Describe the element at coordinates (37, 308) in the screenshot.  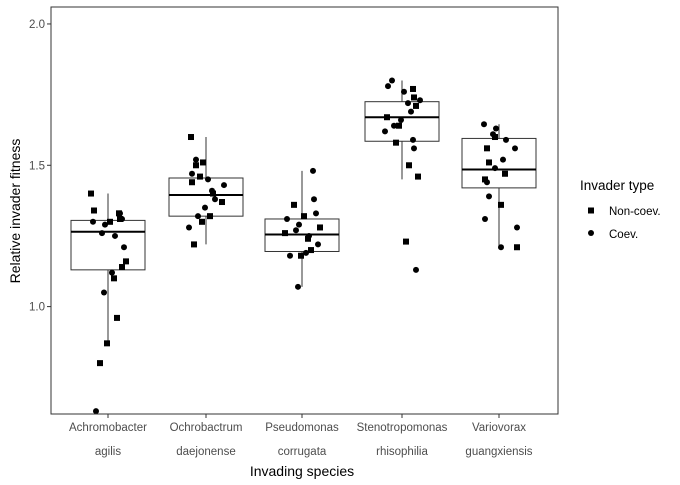
I see `y-tick-label: 1.0` at that location.